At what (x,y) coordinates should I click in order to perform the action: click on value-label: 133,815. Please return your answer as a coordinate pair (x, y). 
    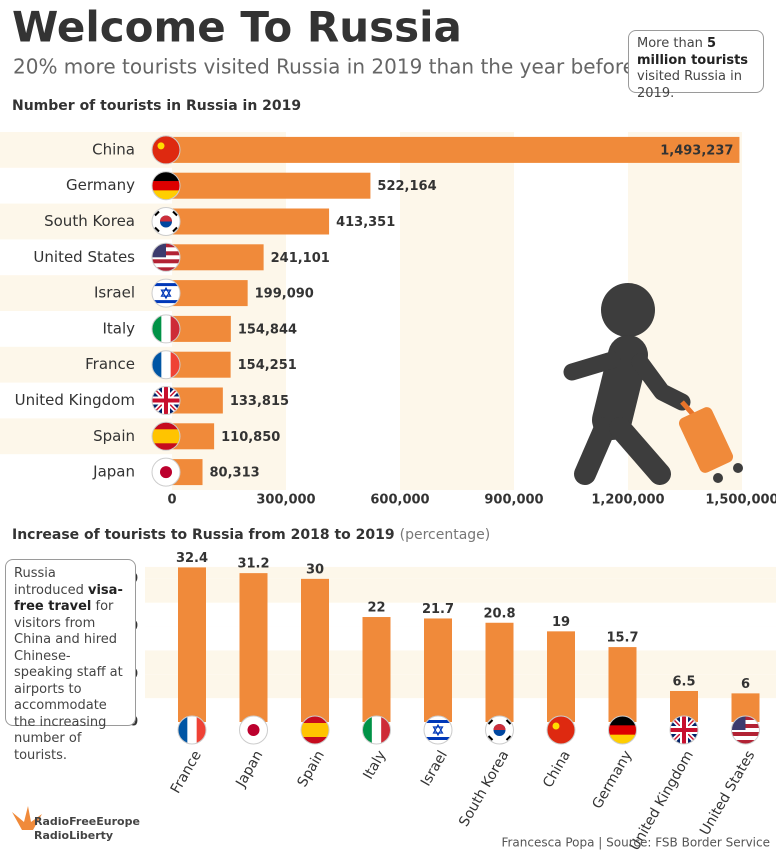
    Looking at the image, I should click on (259, 401).